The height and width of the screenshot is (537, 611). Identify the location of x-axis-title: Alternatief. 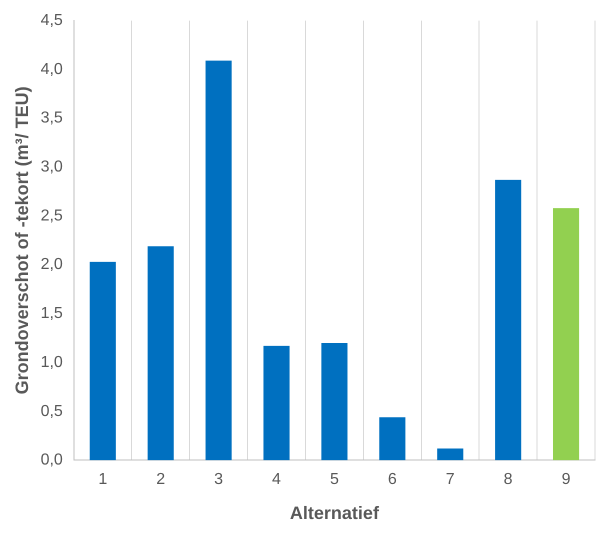
(335, 513).